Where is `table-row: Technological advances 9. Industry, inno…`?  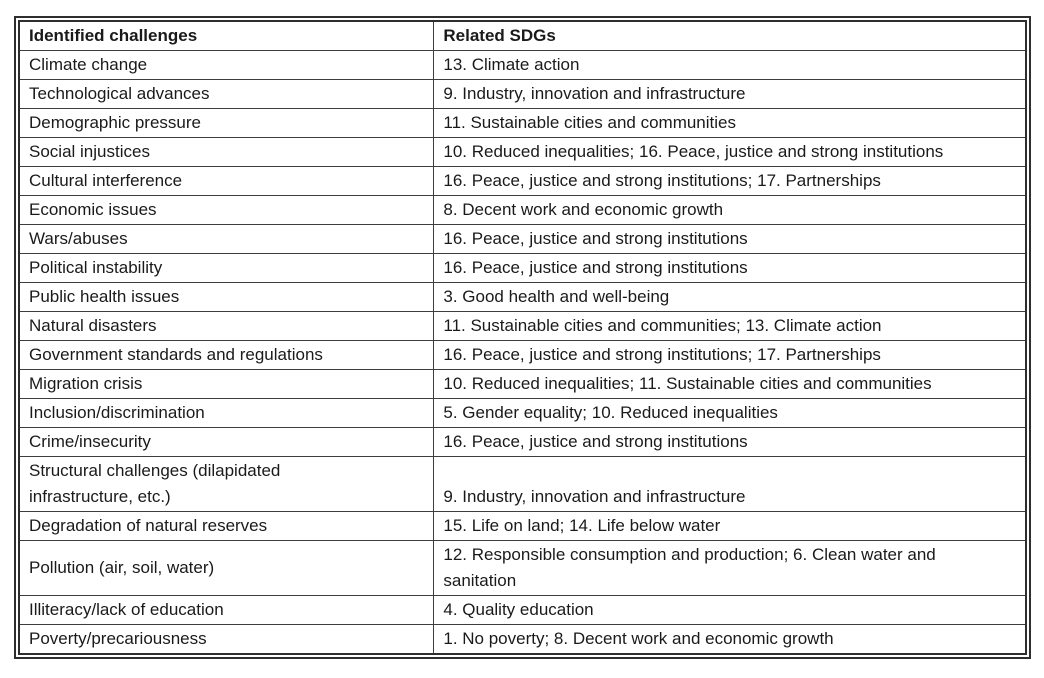 table-row: Technological advances 9. Industry, inno… is located at coordinates (522, 94).